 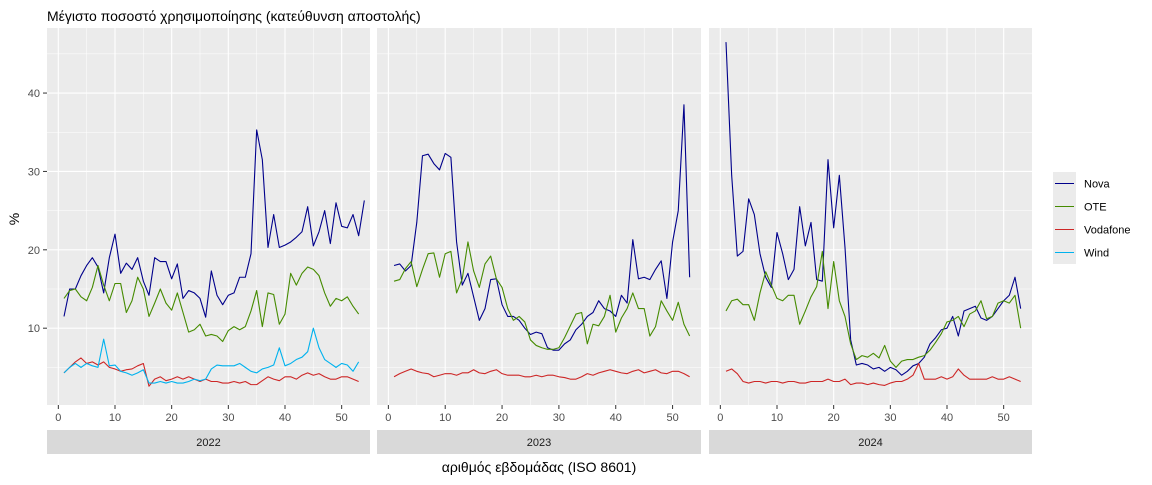 I want to click on y-tick-label: 30, so click(x=34, y=172).